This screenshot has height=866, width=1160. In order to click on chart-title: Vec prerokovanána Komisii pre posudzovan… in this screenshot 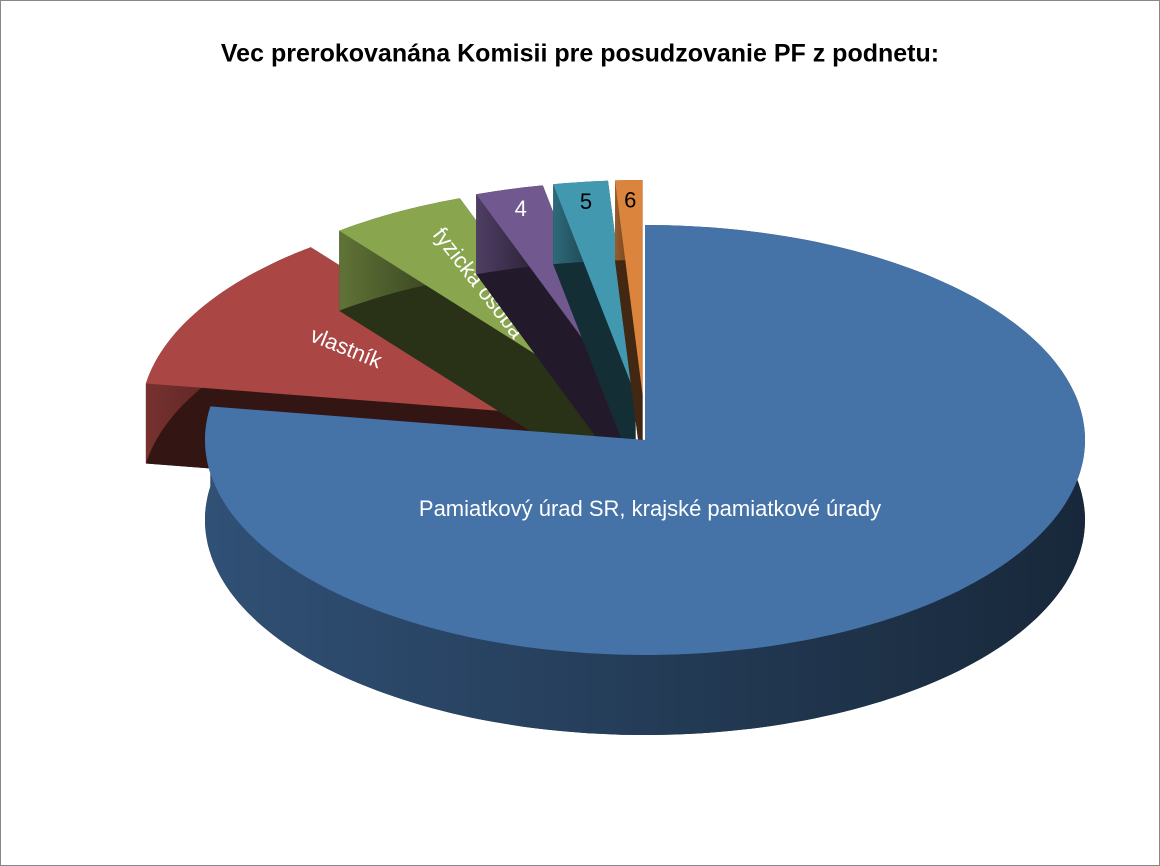, I will do `click(580, 54)`.